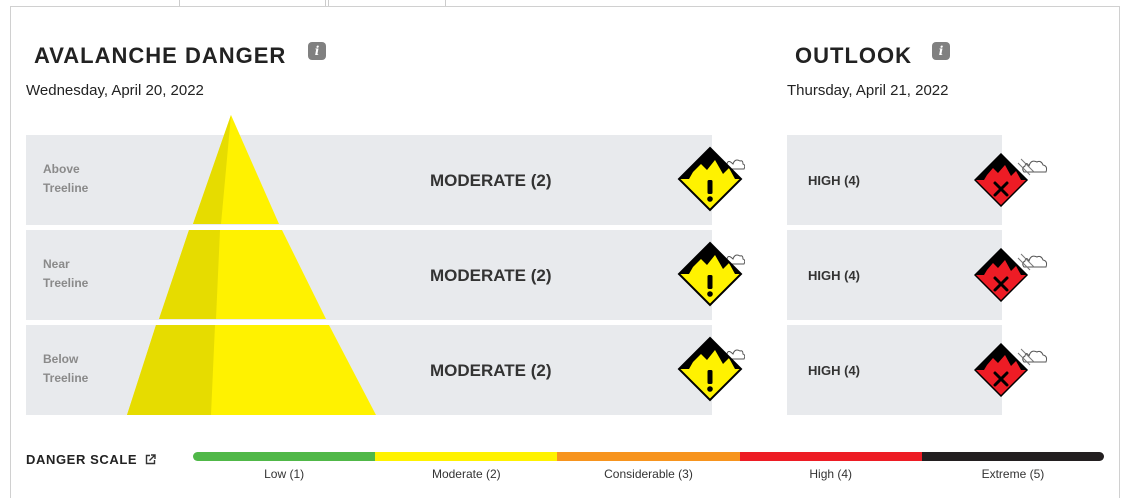 The width and height of the screenshot is (1129, 498). Describe the element at coordinates (1013, 474) in the screenshot. I see `danger-scale-label: Extreme (5)` at that location.